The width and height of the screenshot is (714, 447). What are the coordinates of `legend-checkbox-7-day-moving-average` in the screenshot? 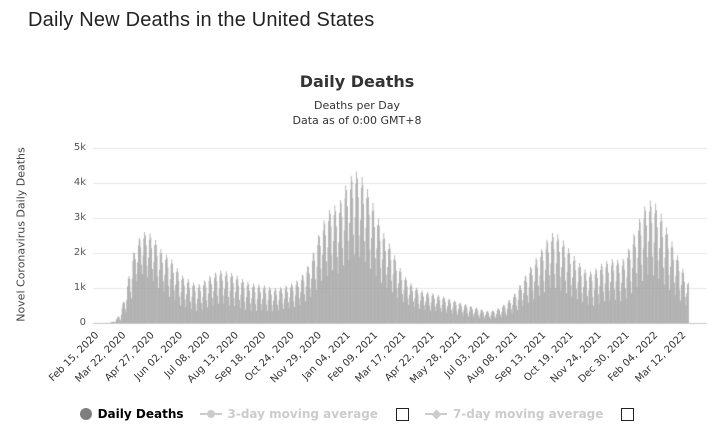 It's located at (628, 414).